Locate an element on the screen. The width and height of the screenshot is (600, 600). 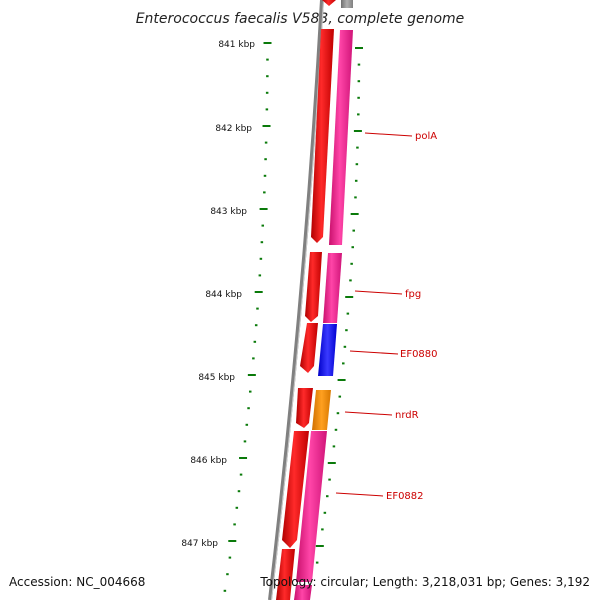
leader-EF0882 is located at coordinates (359, 494).